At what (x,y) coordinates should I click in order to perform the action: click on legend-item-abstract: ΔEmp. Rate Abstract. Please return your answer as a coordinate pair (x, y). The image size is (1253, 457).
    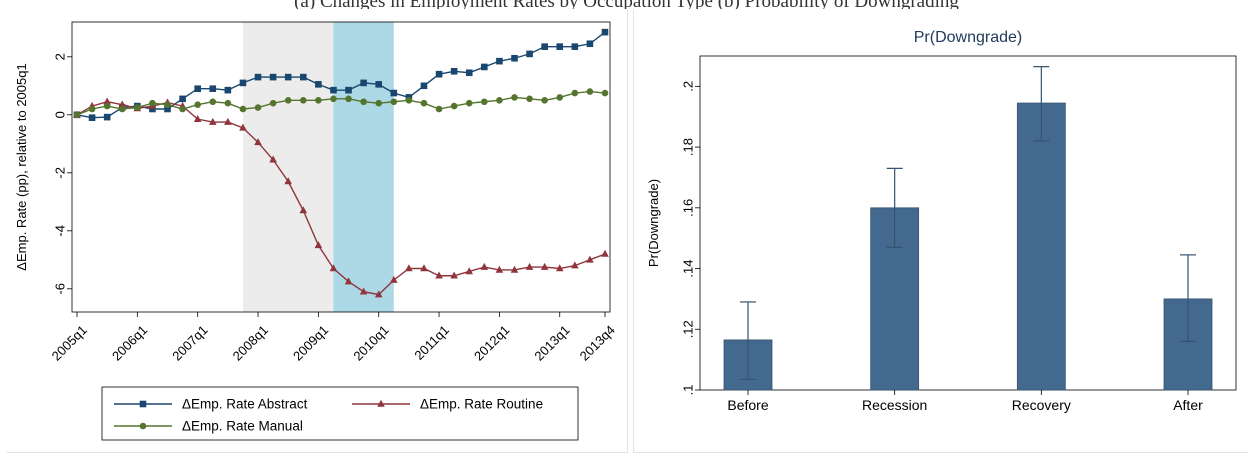
    Looking at the image, I should click on (211, 404).